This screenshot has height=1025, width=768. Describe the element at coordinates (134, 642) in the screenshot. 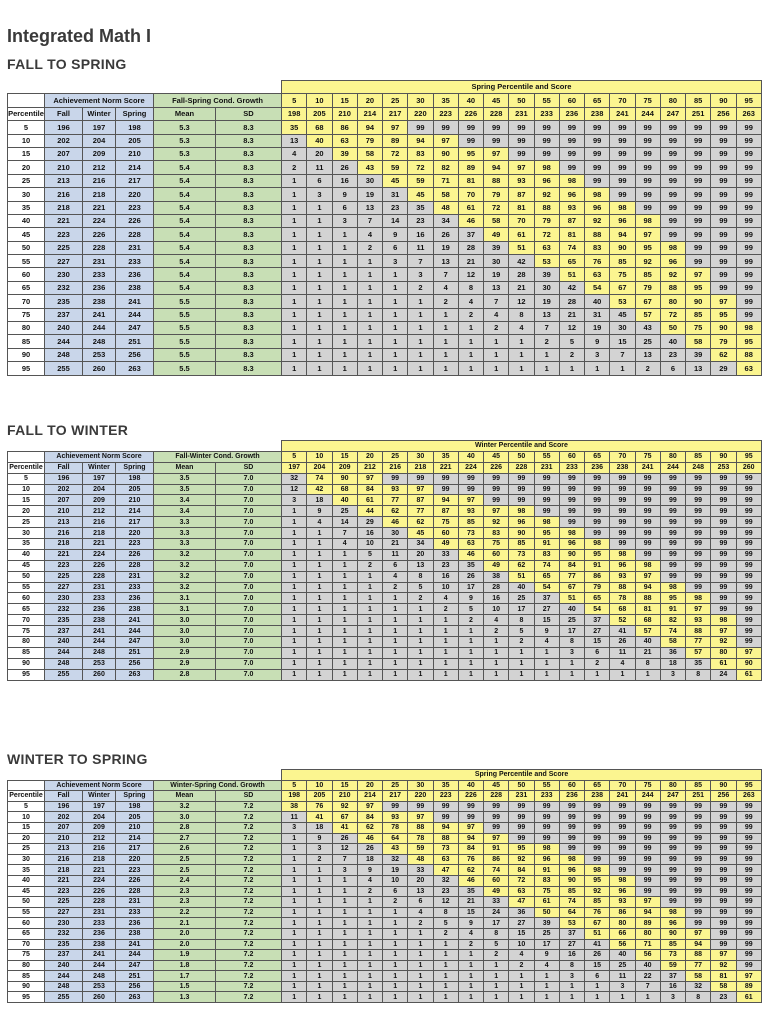

I see `achievement-score: 247` at that location.